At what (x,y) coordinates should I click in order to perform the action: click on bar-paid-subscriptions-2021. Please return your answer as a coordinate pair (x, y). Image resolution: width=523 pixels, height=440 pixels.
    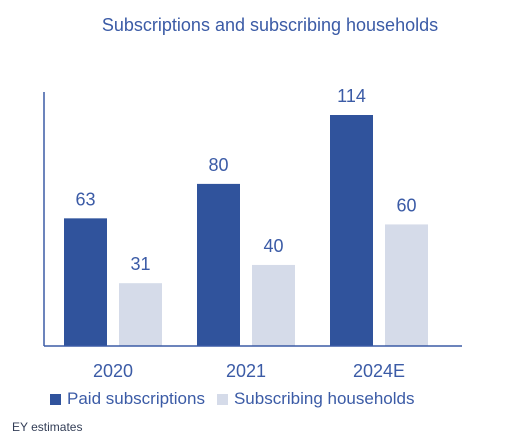
    Looking at the image, I should click on (218, 264).